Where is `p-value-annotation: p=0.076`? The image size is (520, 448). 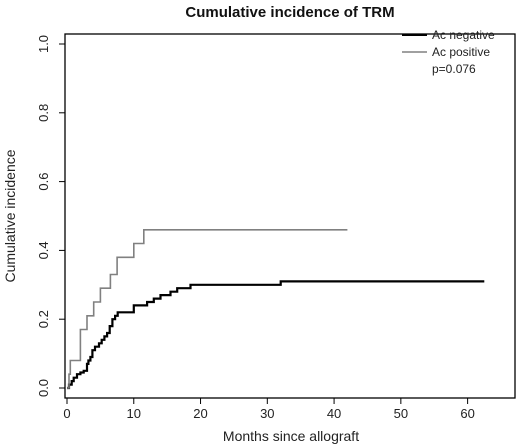 p-value-annotation: p=0.076 is located at coordinates (454, 69).